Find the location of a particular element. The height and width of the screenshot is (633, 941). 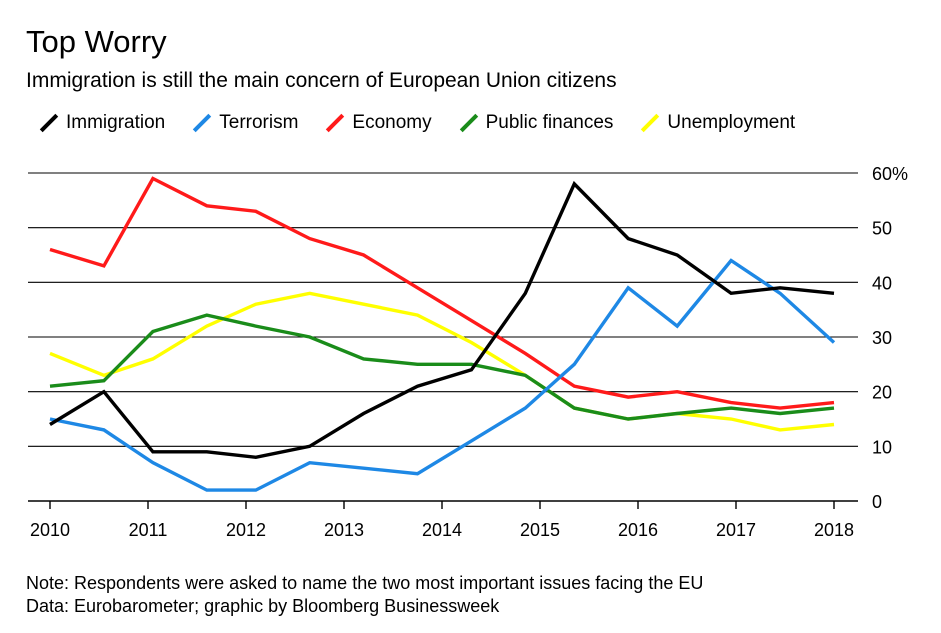

y-tick-label-40: 40 is located at coordinates (882, 283).